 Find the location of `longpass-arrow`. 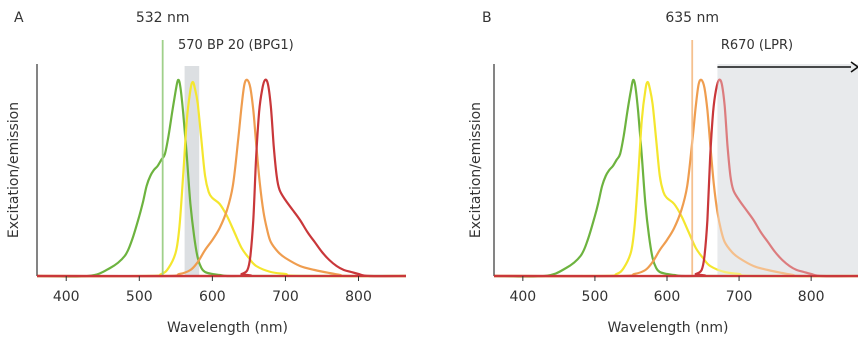

longpass-arrow is located at coordinates (787, 67).